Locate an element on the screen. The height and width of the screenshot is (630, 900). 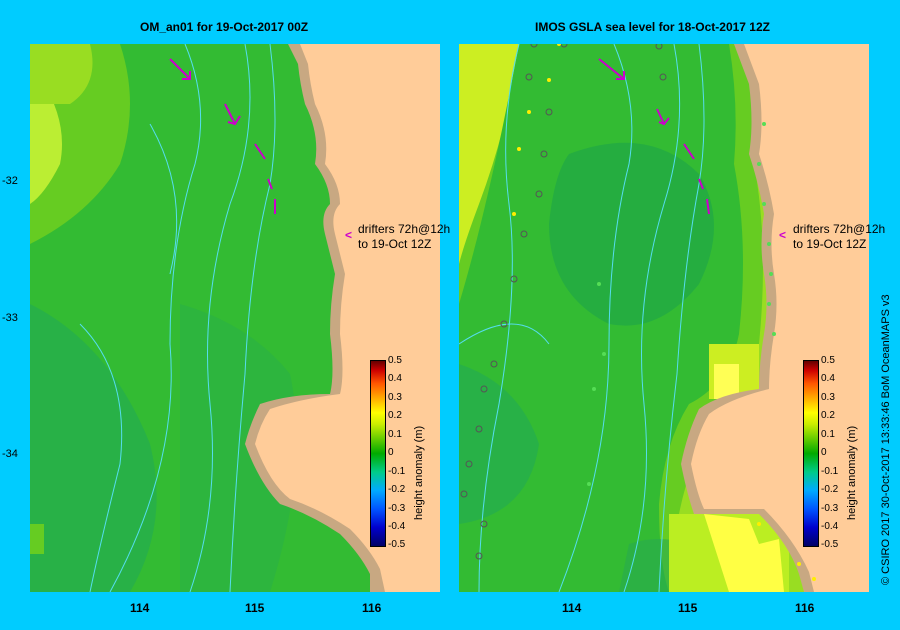
right-colorbar is located at coordinates (811, 453).